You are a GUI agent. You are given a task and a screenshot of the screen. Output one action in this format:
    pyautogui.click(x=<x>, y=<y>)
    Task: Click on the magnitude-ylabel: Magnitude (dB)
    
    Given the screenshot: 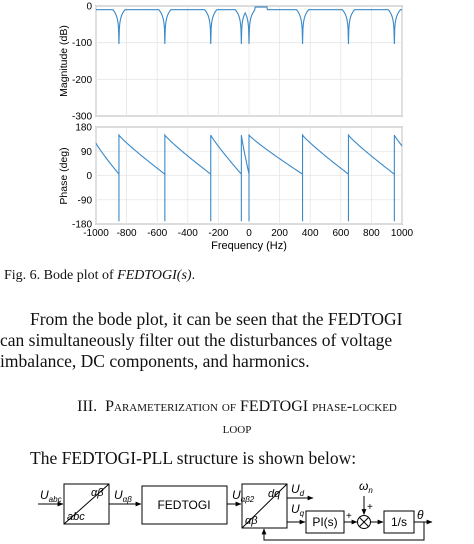 What is the action you would take?
    pyautogui.click(x=64, y=61)
    